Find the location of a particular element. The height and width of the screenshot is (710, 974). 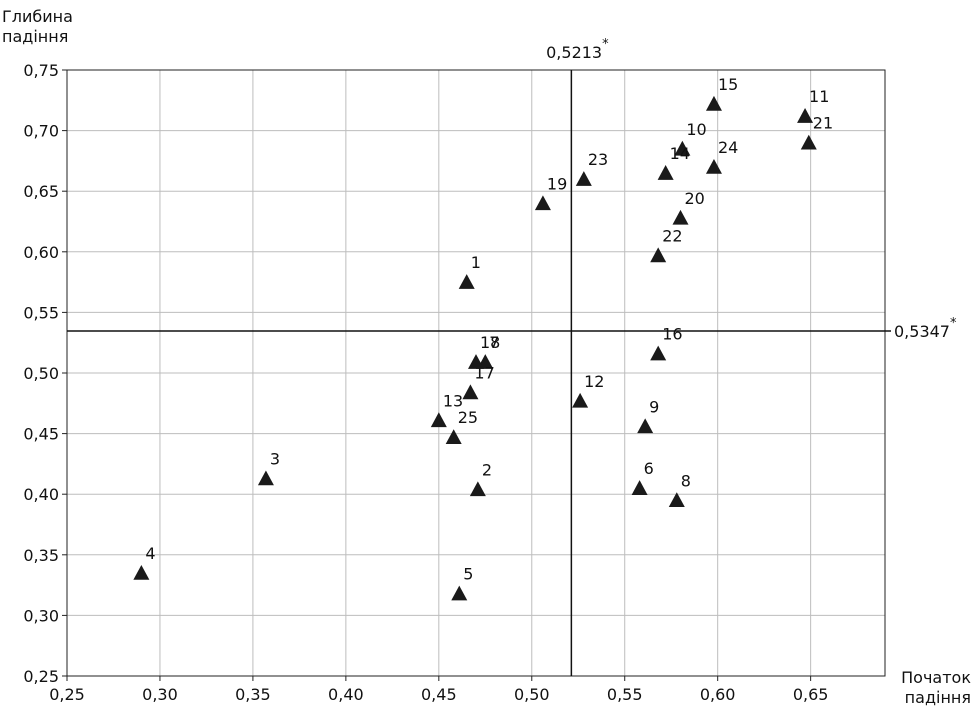

x-tick-label: 0,25 is located at coordinates (67, 694).